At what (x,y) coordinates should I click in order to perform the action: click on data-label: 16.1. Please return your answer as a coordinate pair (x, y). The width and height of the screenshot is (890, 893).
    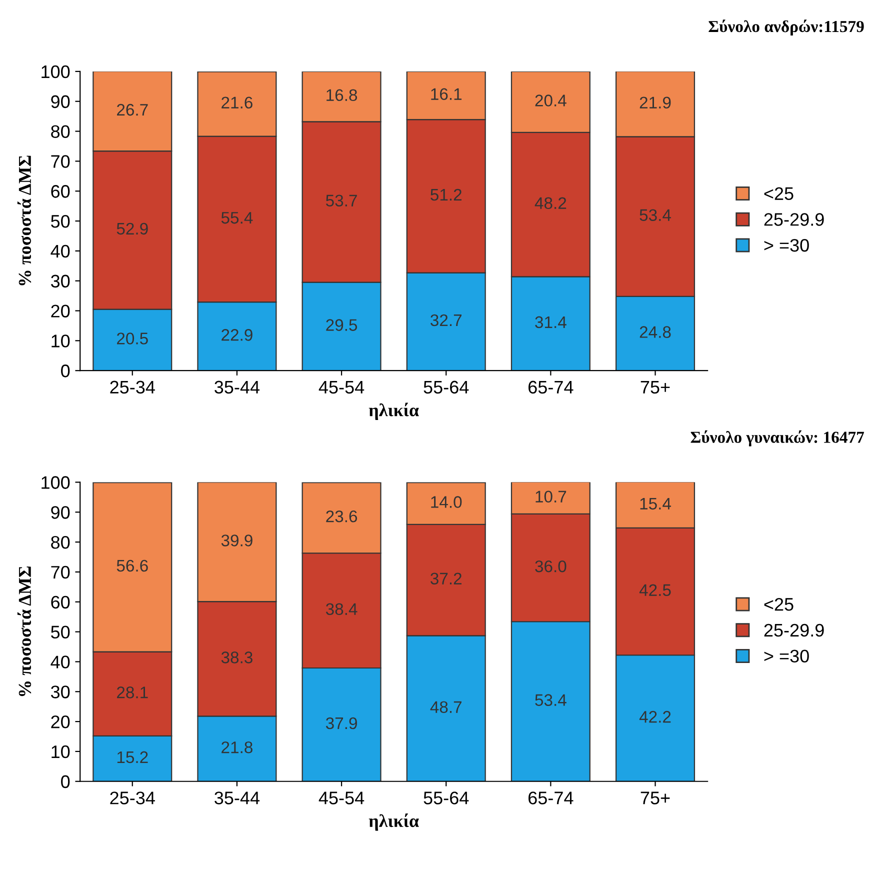
    Looking at the image, I should click on (446, 94).